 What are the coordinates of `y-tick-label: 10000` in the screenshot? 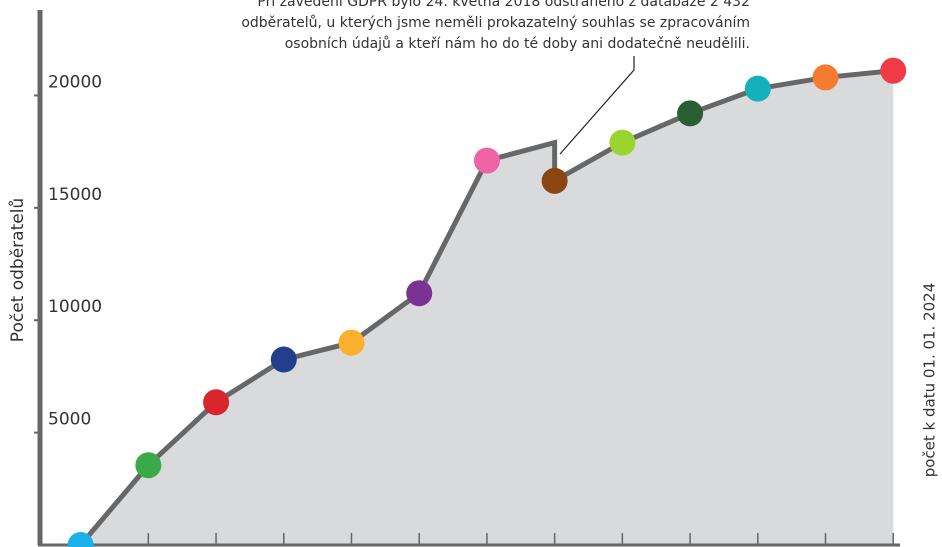 It's located at (75, 307).